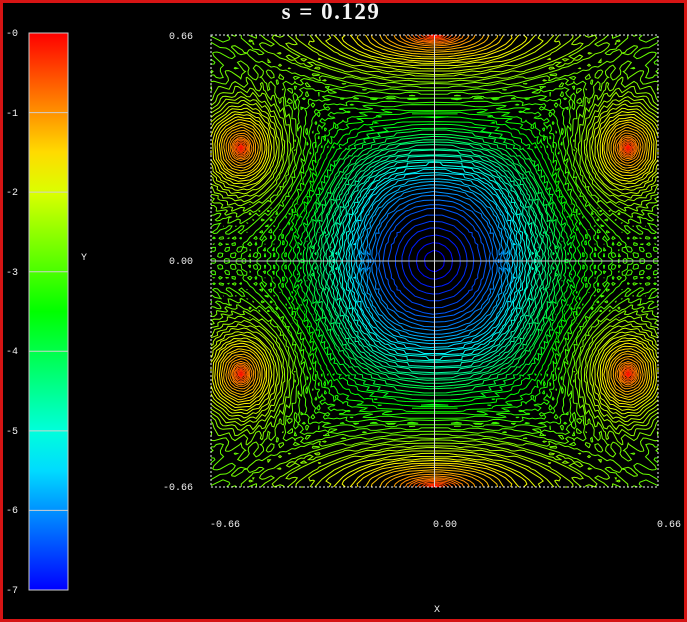 Image resolution: width=687 pixels, height=622 pixels. Describe the element at coordinates (12, 591) in the screenshot. I see `svg-text: -7` at that location.